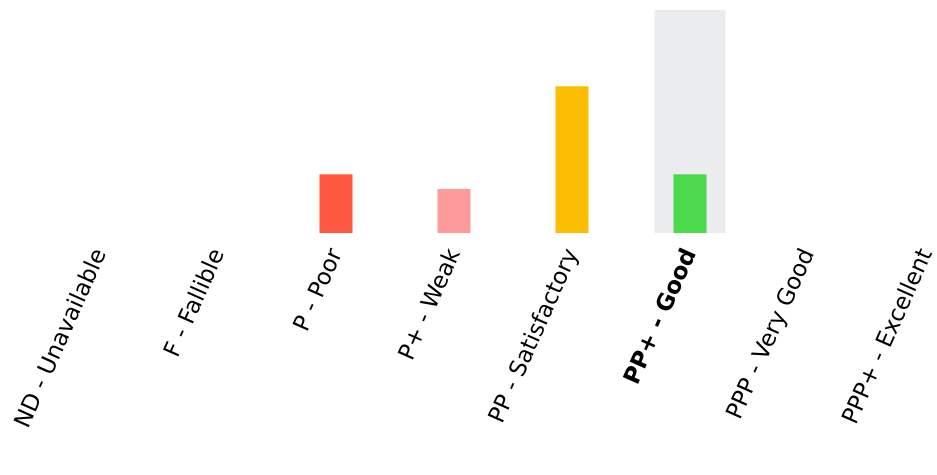 The image size is (937, 475). Describe the element at coordinates (572, 159) in the screenshot. I see `bar-pp-satisfactory` at that location.